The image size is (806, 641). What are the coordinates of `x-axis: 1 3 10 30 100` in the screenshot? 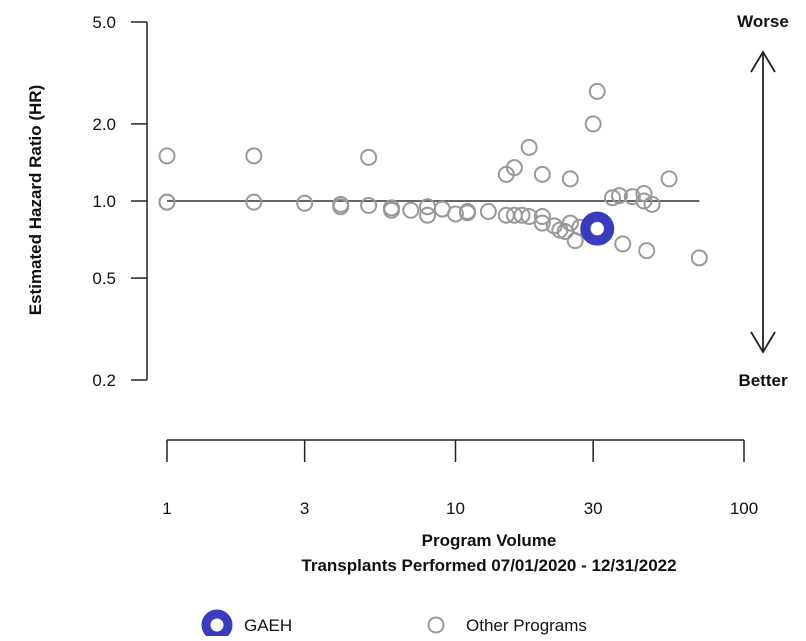 It's located at (460, 478).